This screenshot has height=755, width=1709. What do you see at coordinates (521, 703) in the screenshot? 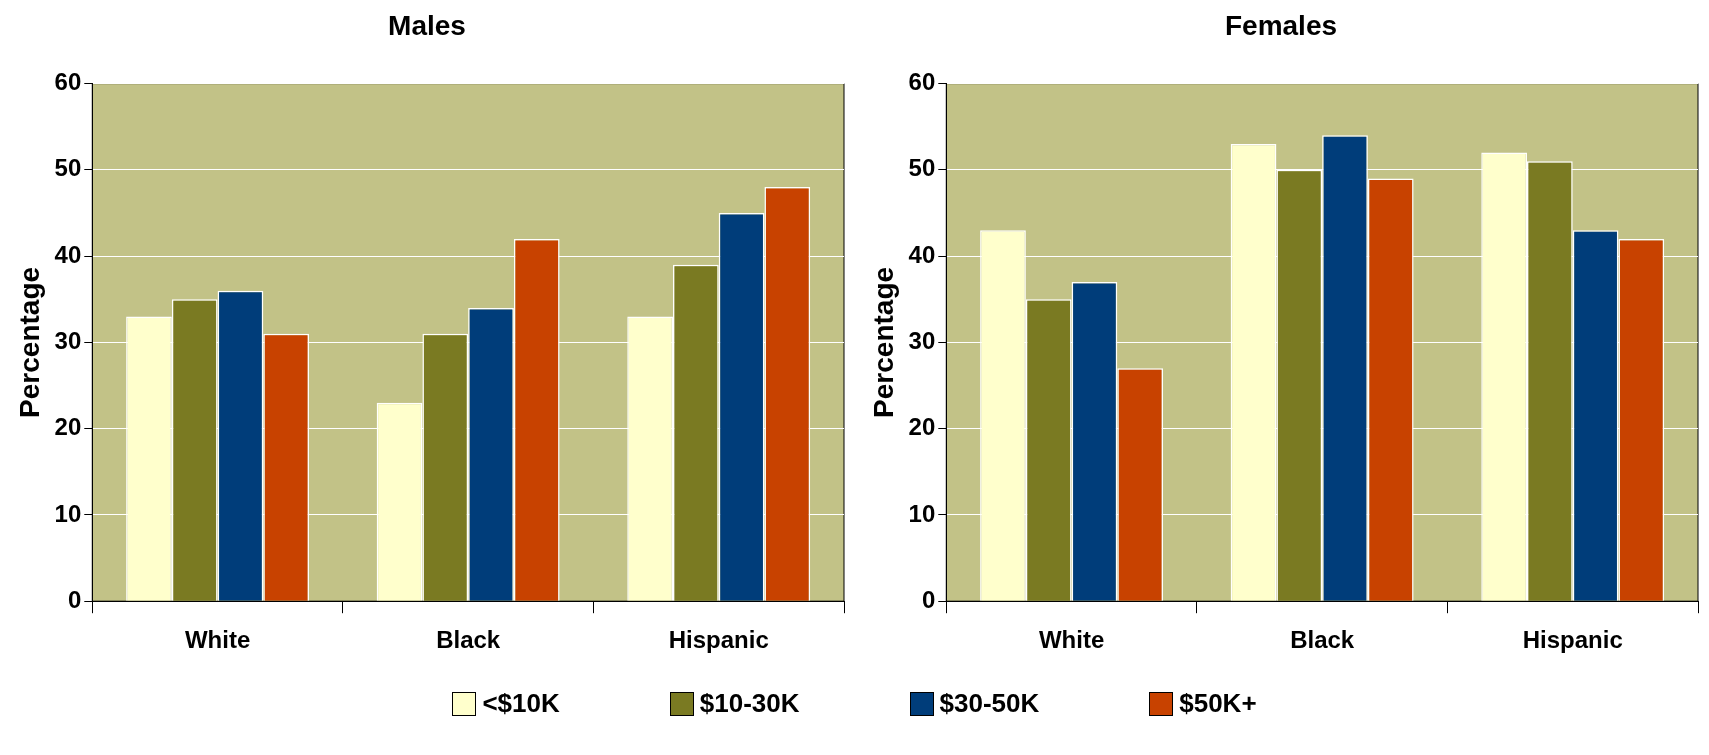
I see `legend-label: <$10K` at bounding box center [521, 703].